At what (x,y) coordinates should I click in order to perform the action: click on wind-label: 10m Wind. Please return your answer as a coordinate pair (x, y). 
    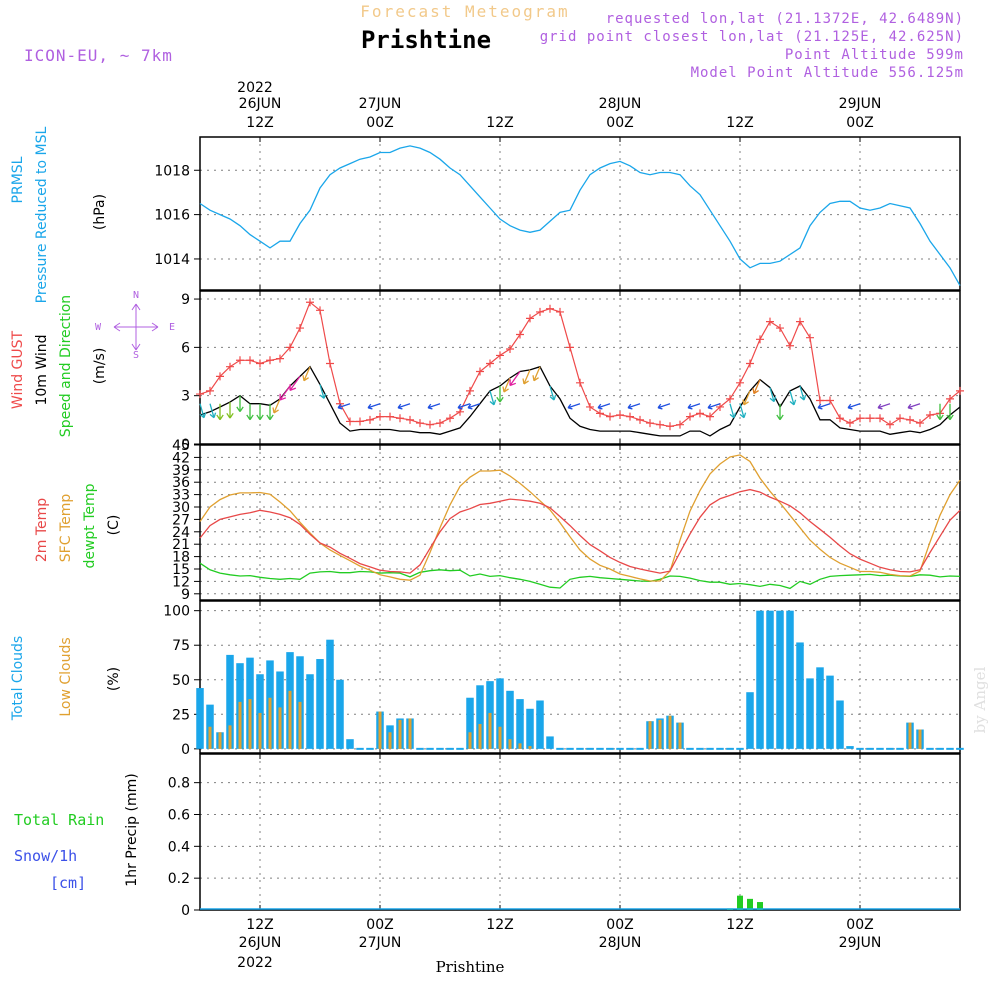
    Looking at the image, I should click on (42, 369).